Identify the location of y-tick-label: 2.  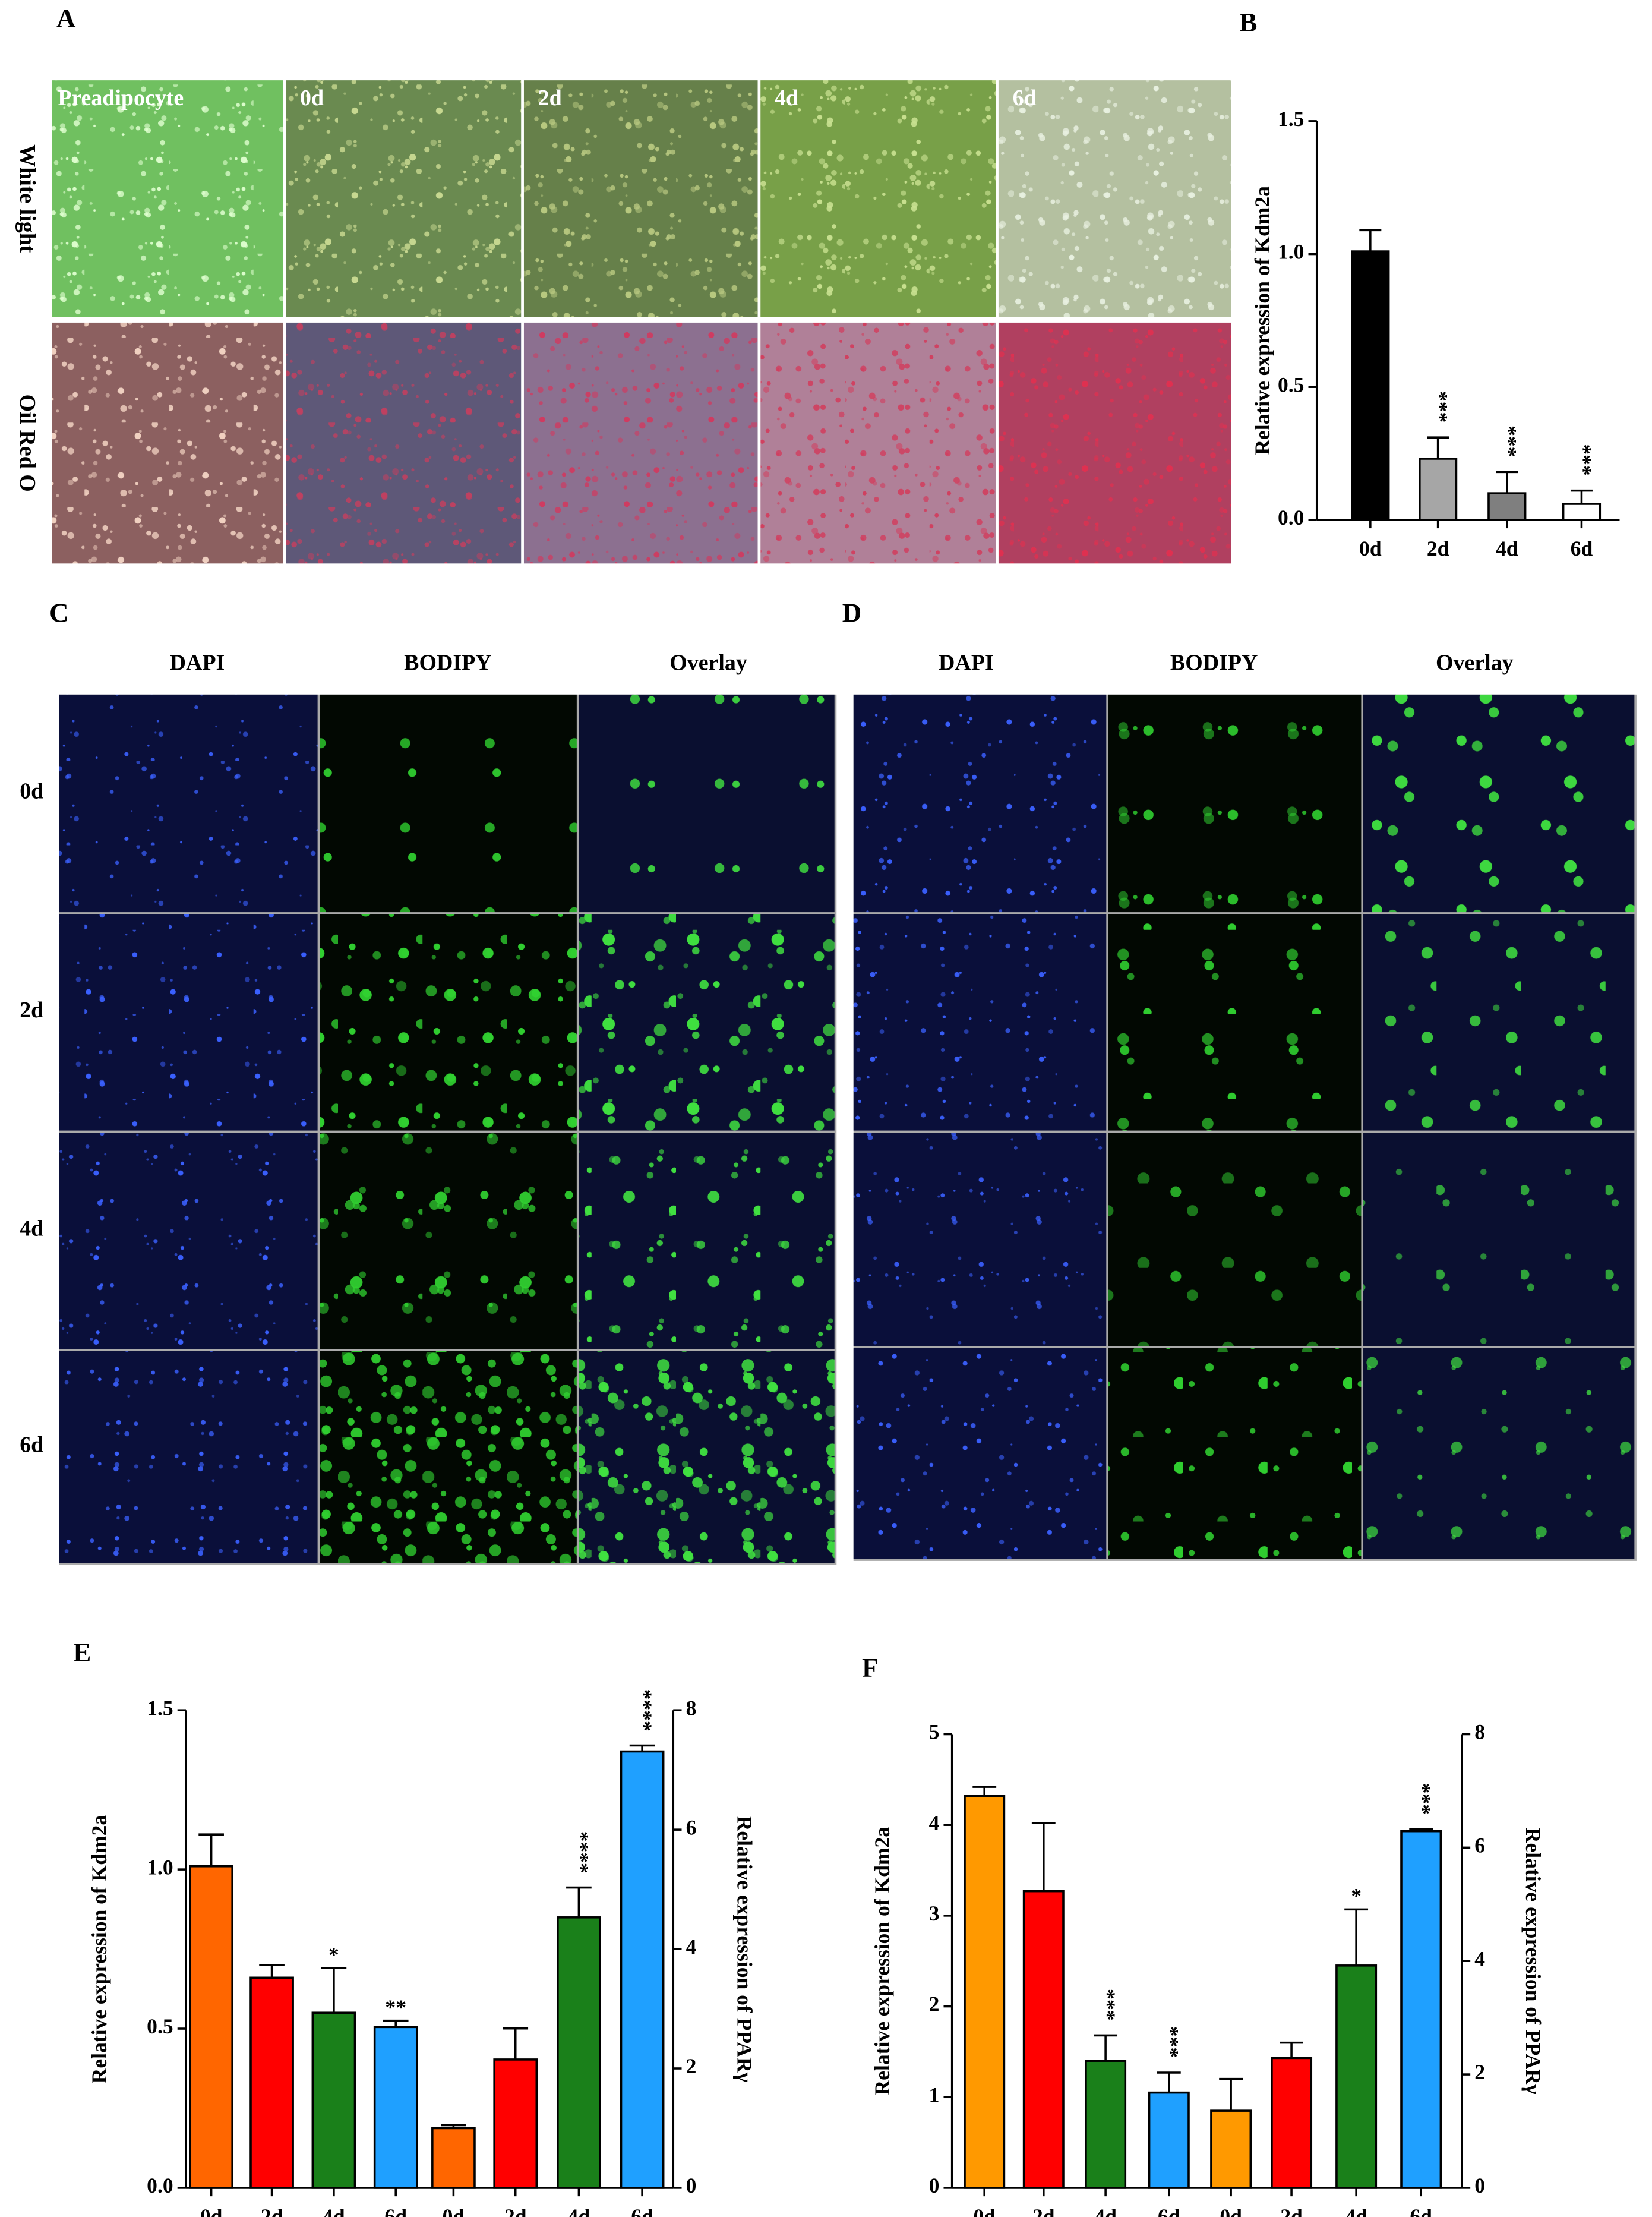
(934, 2004).